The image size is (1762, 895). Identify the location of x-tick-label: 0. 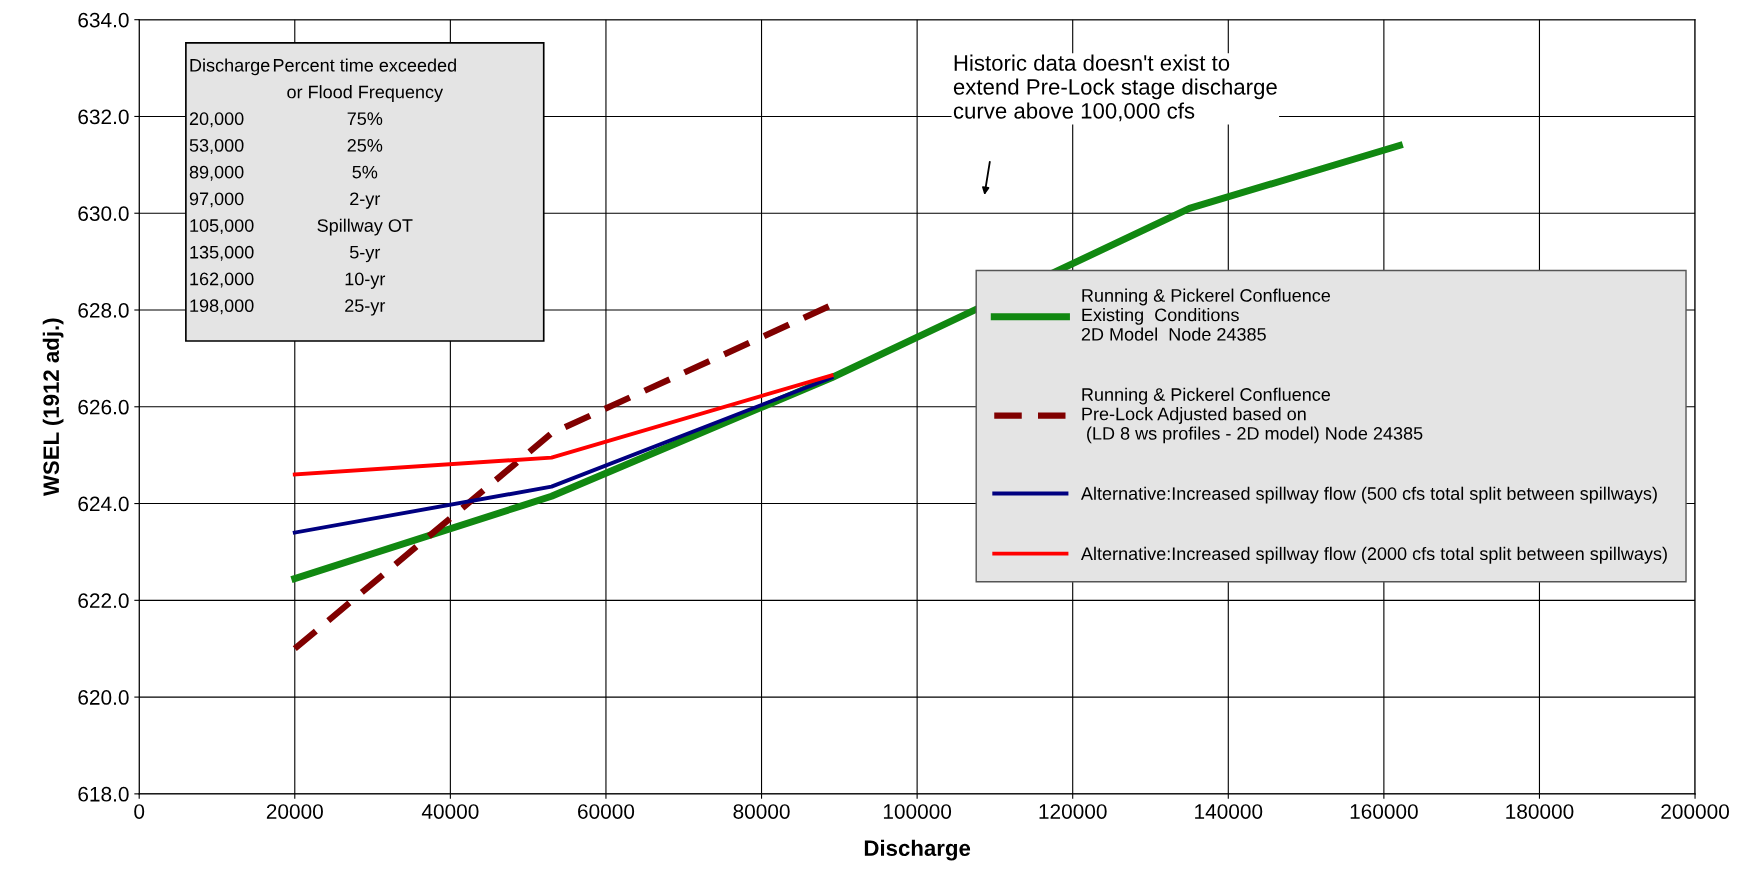
(139, 811).